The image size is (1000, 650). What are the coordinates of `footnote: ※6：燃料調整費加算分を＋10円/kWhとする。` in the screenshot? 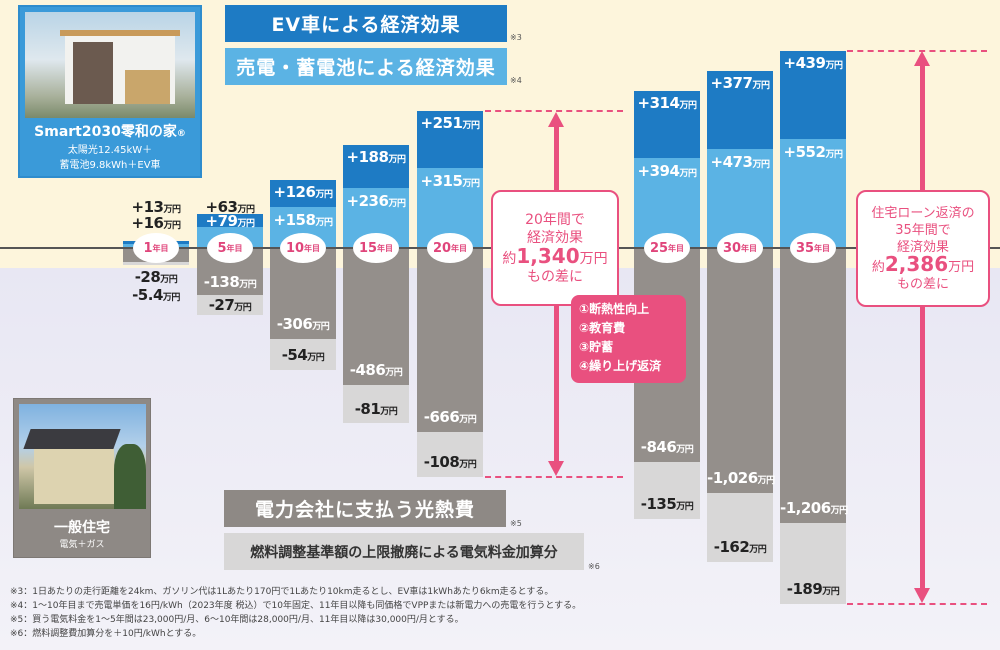 It's located at (106, 634).